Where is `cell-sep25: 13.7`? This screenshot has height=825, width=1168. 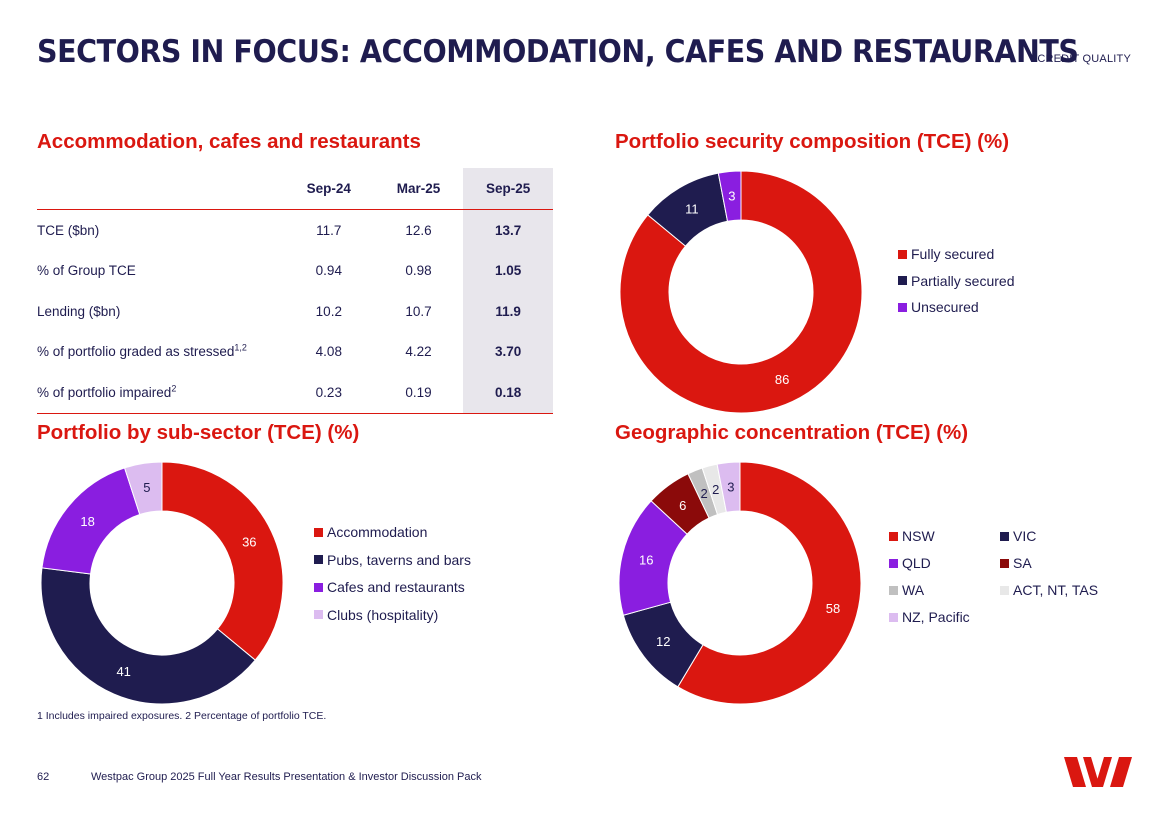 cell-sep25: 13.7 is located at coordinates (508, 230).